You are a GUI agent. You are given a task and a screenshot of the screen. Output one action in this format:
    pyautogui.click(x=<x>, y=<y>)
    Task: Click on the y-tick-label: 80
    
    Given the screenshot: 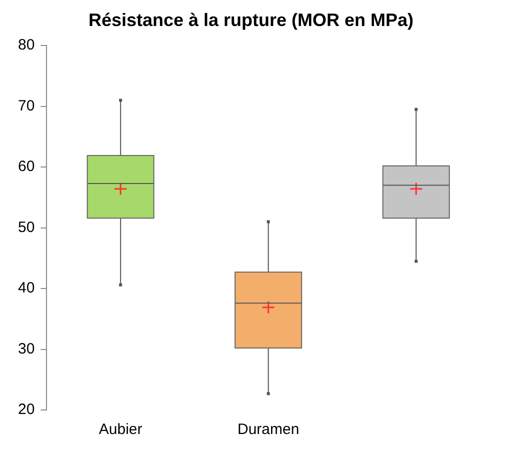 What is the action you would take?
    pyautogui.click(x=26, y=45)
    